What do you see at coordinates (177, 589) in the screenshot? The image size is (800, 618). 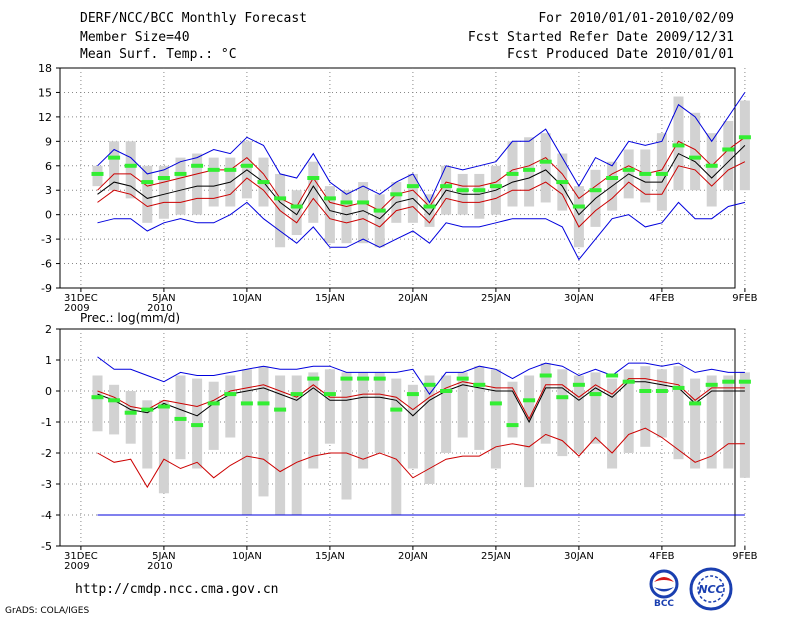 I see `footer-url: http://cmdp.ncc.cma.gov.cn` at bounding box center [177, 589].